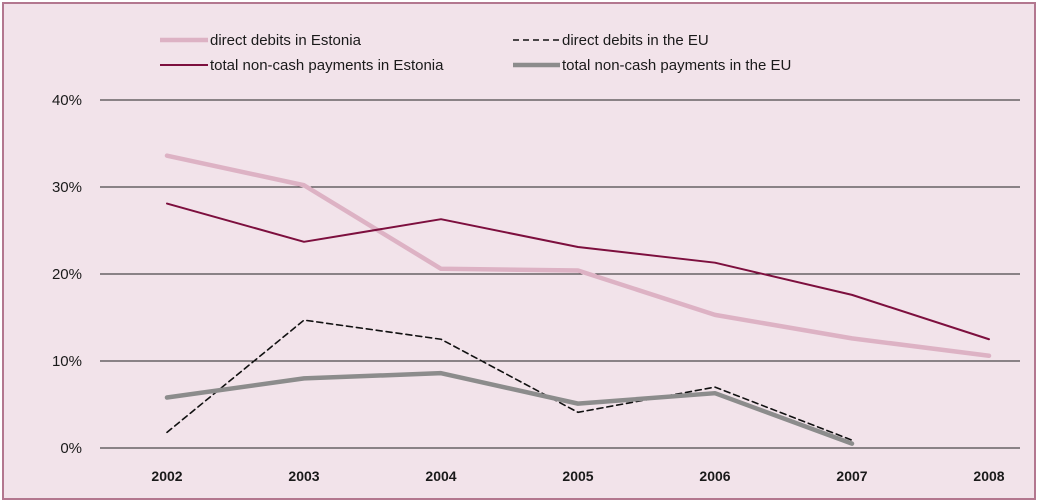 This screenshot has width=1038, height=504. I want to click on legend-label-direct-debits-eu: direct debits in the EU, so click(635, 40).